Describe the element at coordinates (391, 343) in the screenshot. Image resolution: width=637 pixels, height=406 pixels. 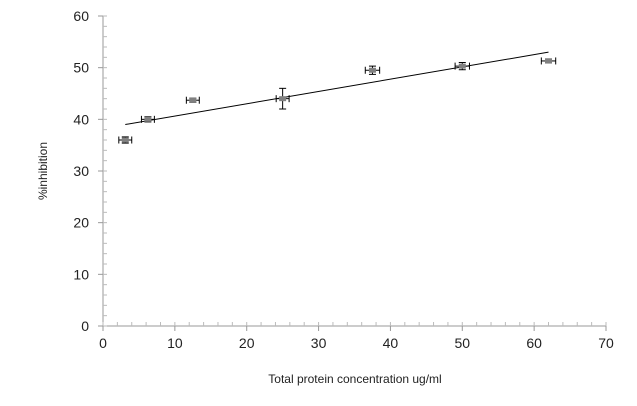
I see `x-tick-label: 40` at that location.